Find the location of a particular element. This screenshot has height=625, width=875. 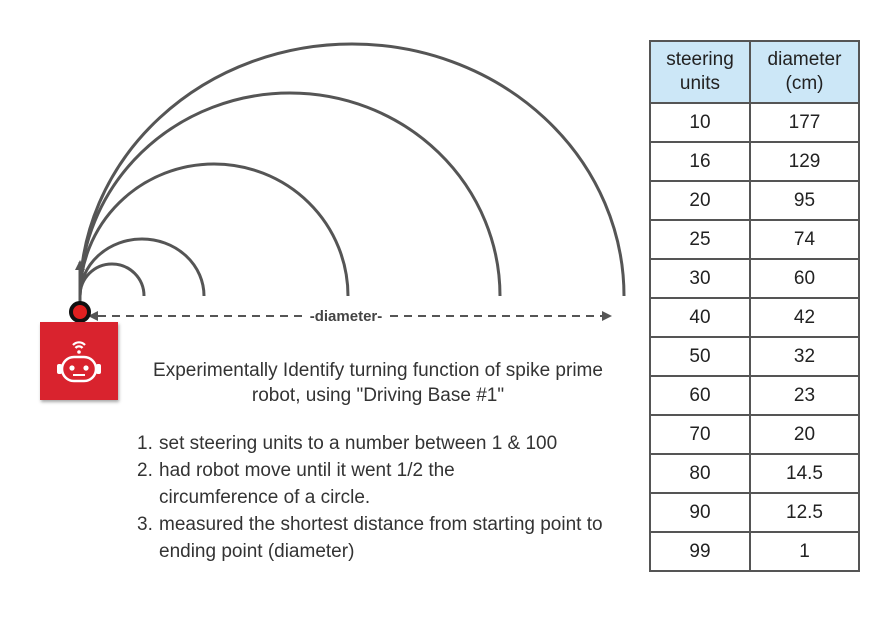

cell-diameter: 14.5 is located at coordinates (804, 473).